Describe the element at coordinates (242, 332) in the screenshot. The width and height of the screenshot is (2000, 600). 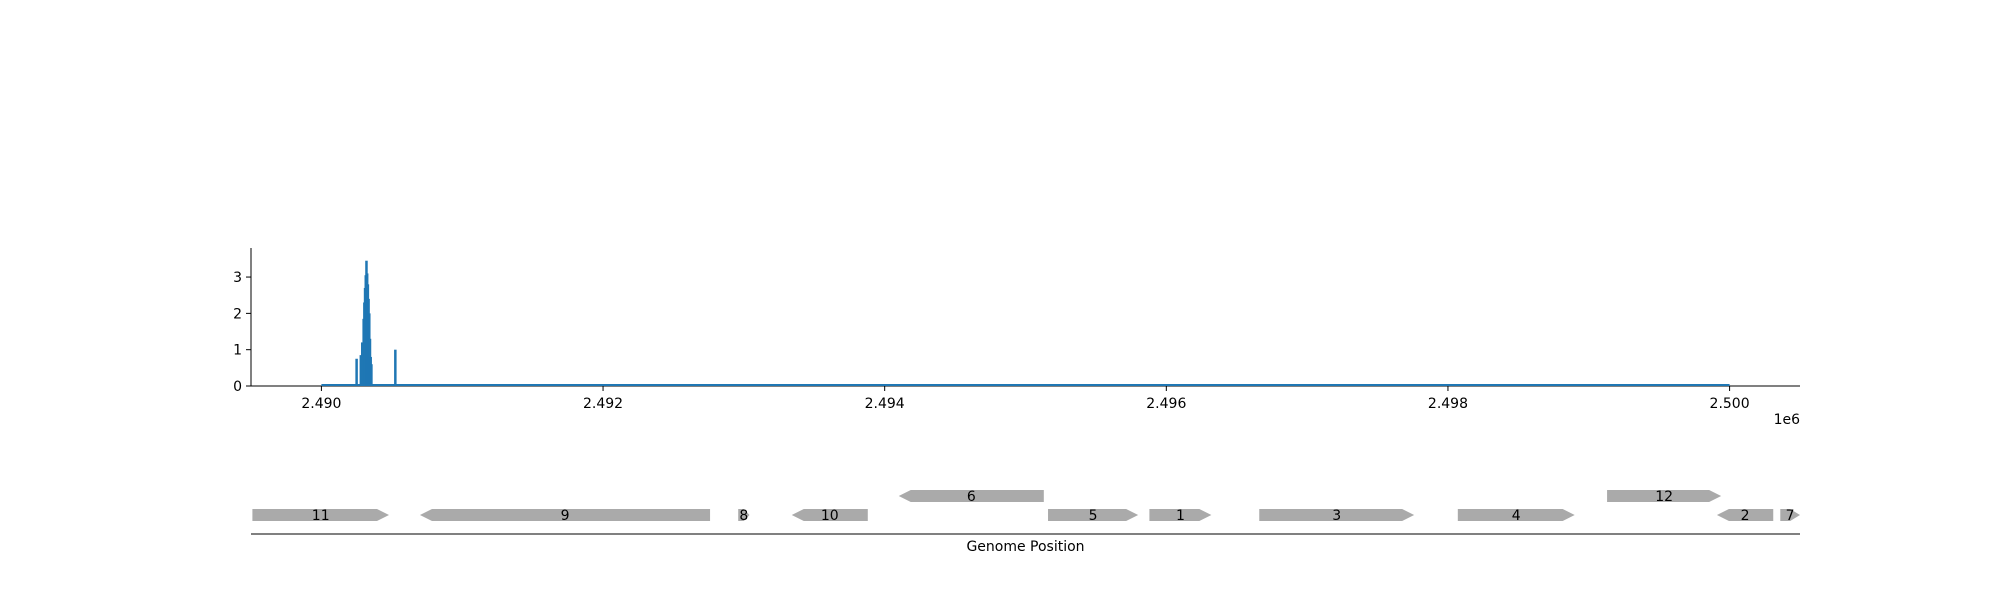
I see `coverage-y-ticks: 0 1 2 3` at that location.